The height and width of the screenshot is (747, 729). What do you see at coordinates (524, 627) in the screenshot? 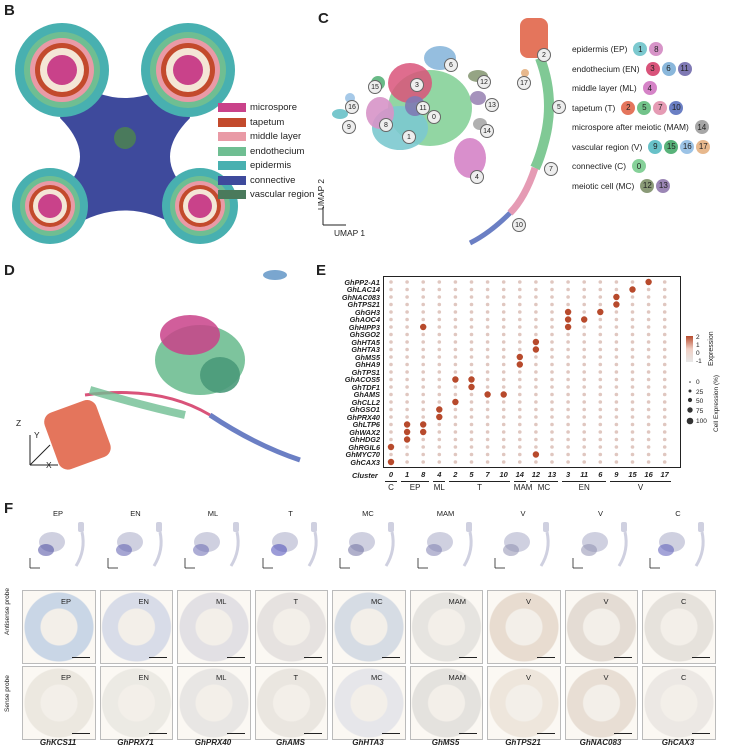
I see `antisense-photo: V` at bounding box center [524, 627].